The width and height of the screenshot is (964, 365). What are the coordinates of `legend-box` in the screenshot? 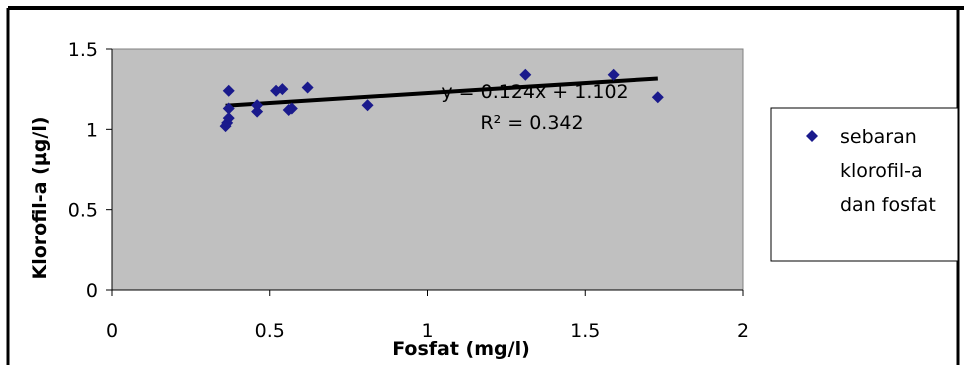 It's located at (864, 184).